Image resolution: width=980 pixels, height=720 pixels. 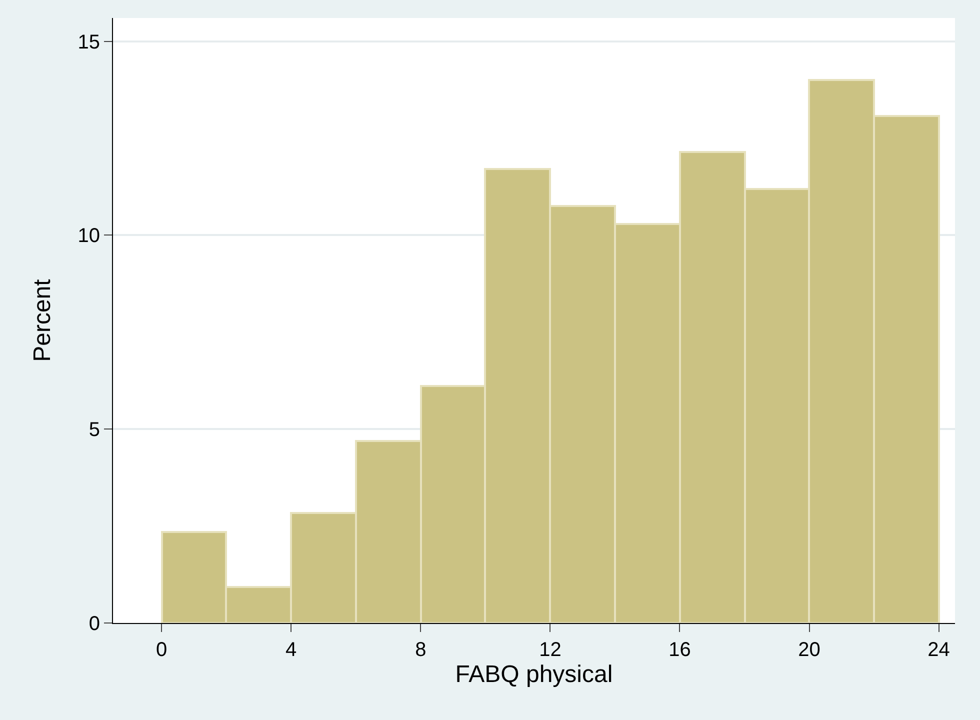 I want to click on y-tick-label: 15, so click(x=89, y=42).